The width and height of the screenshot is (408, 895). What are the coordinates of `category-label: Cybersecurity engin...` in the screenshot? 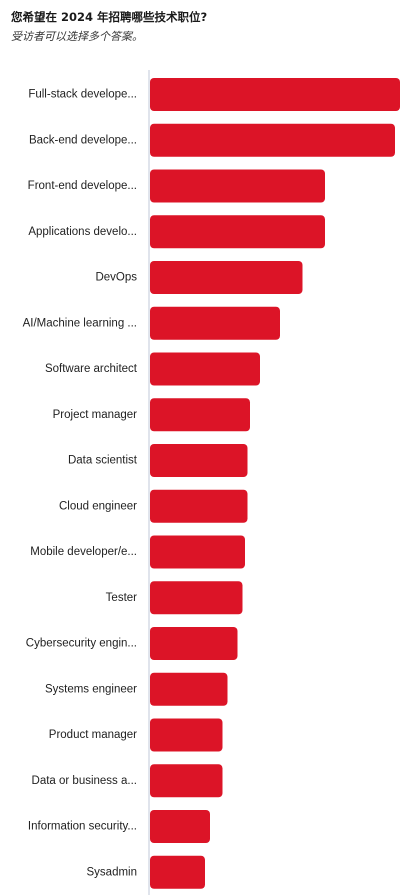 It's located at (81, 644).